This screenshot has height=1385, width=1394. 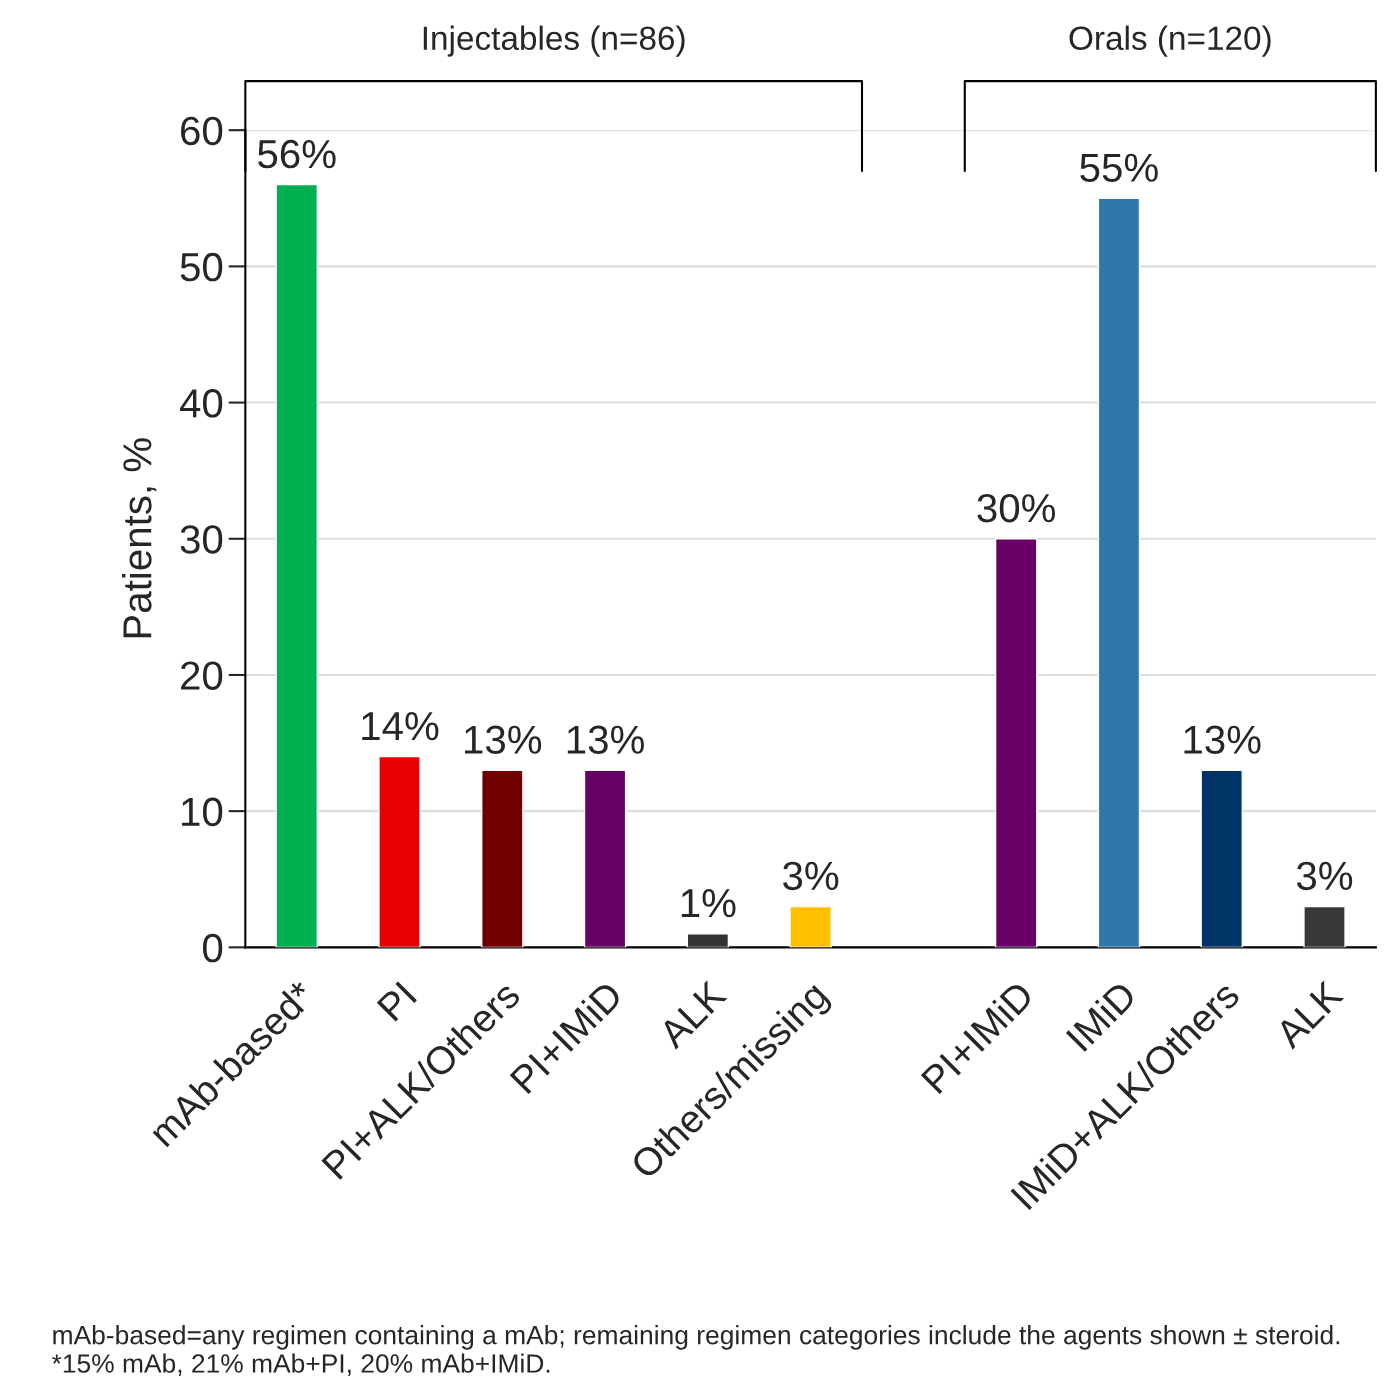 What do you see at coordinates (297, 154) in the screenshot?
I see `data-label: 56%` at bounding box center [297, 154].